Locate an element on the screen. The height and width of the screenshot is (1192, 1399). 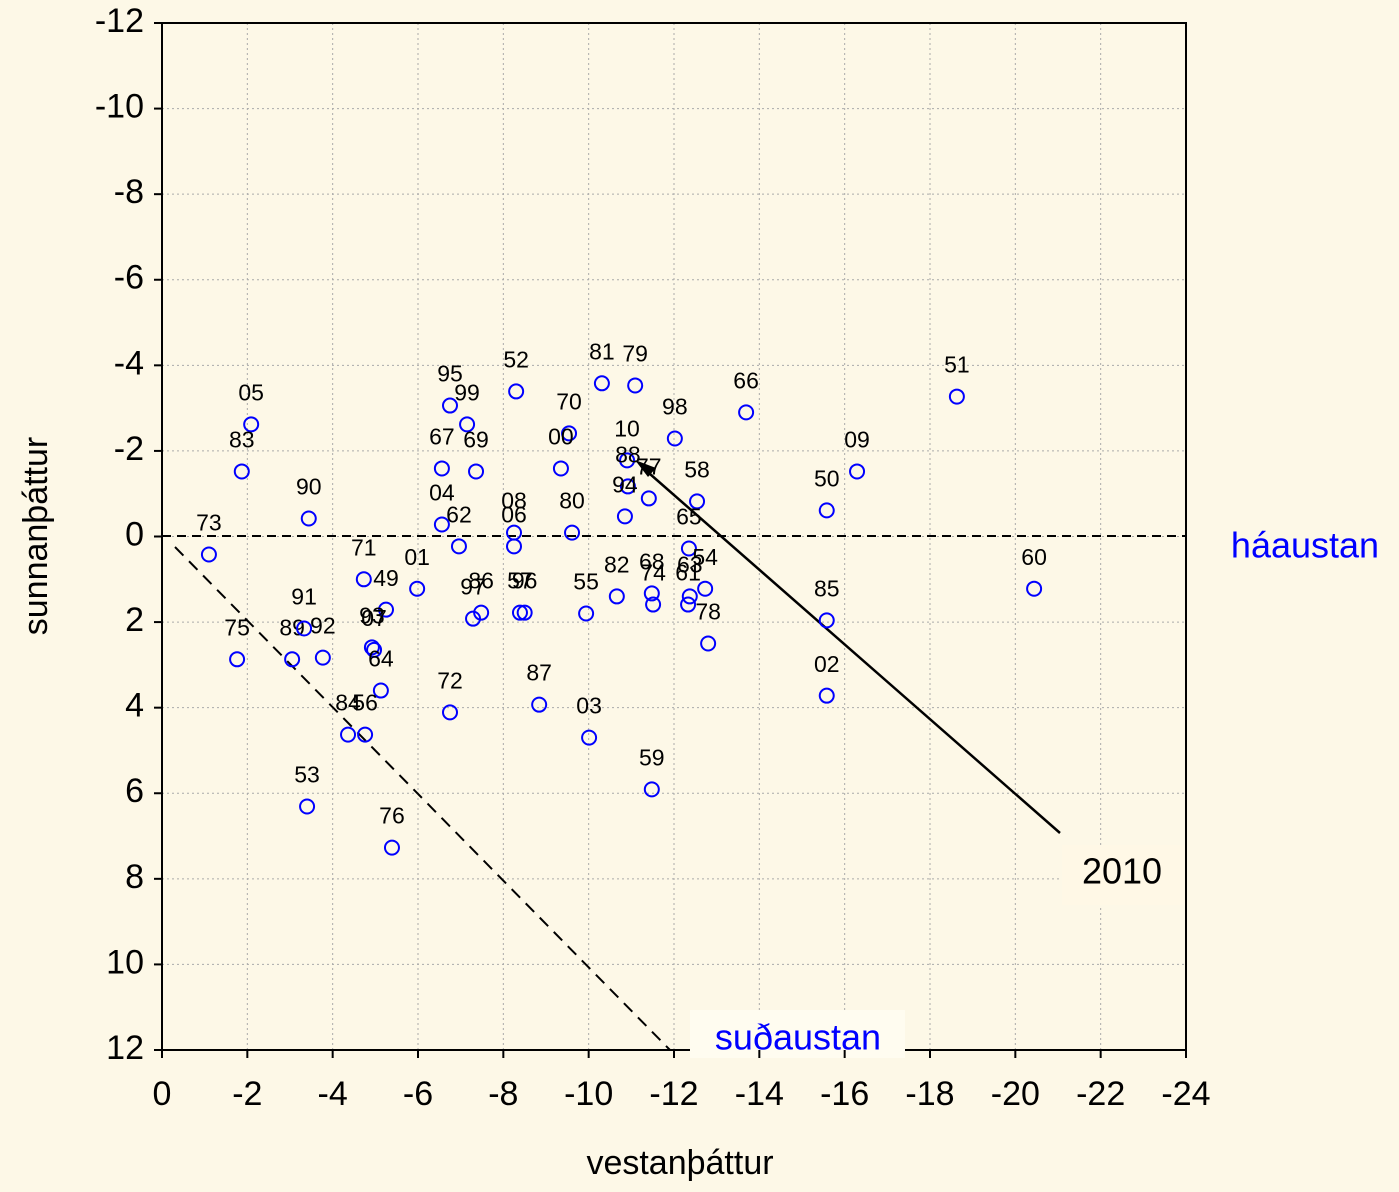
point-label: 81 is located at coordinates (602, 351).